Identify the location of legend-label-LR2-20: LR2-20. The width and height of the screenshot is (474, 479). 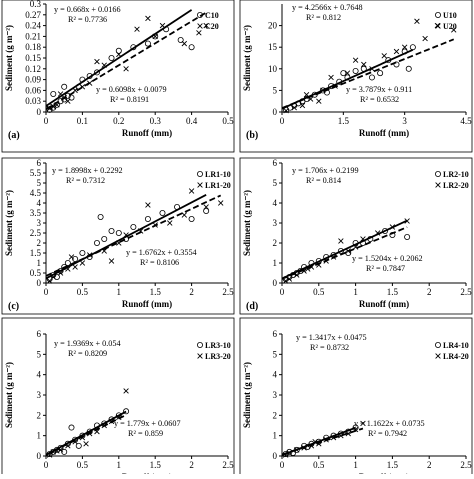
(456, 185).